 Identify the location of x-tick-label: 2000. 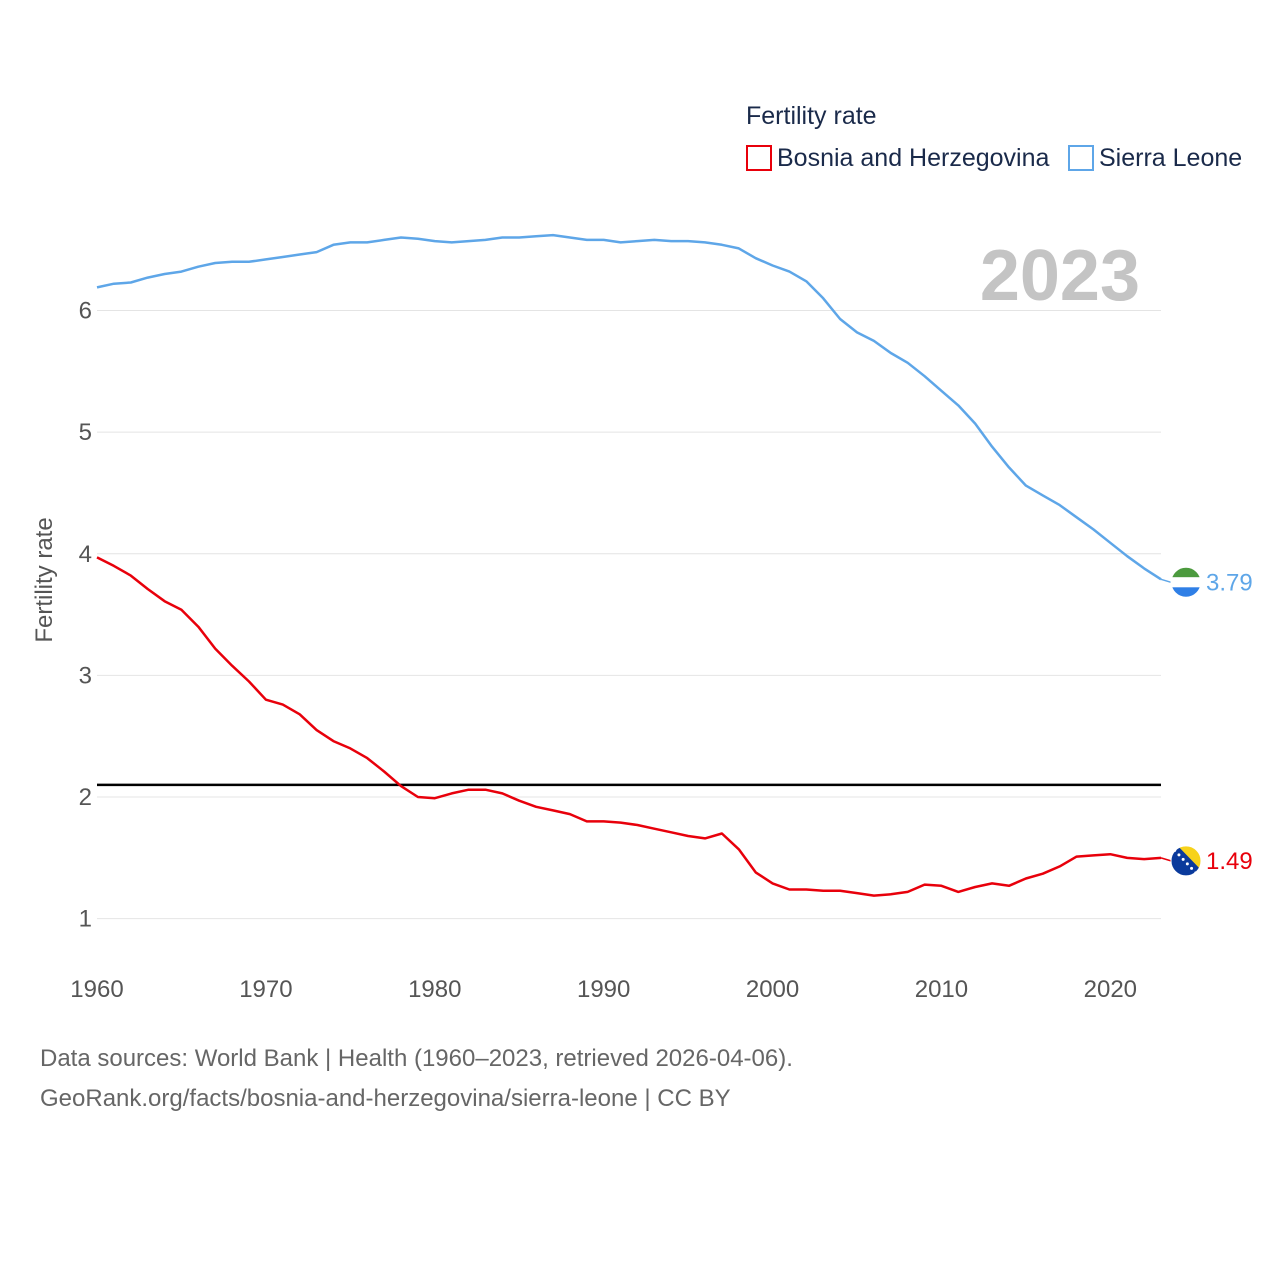
(772, 989).